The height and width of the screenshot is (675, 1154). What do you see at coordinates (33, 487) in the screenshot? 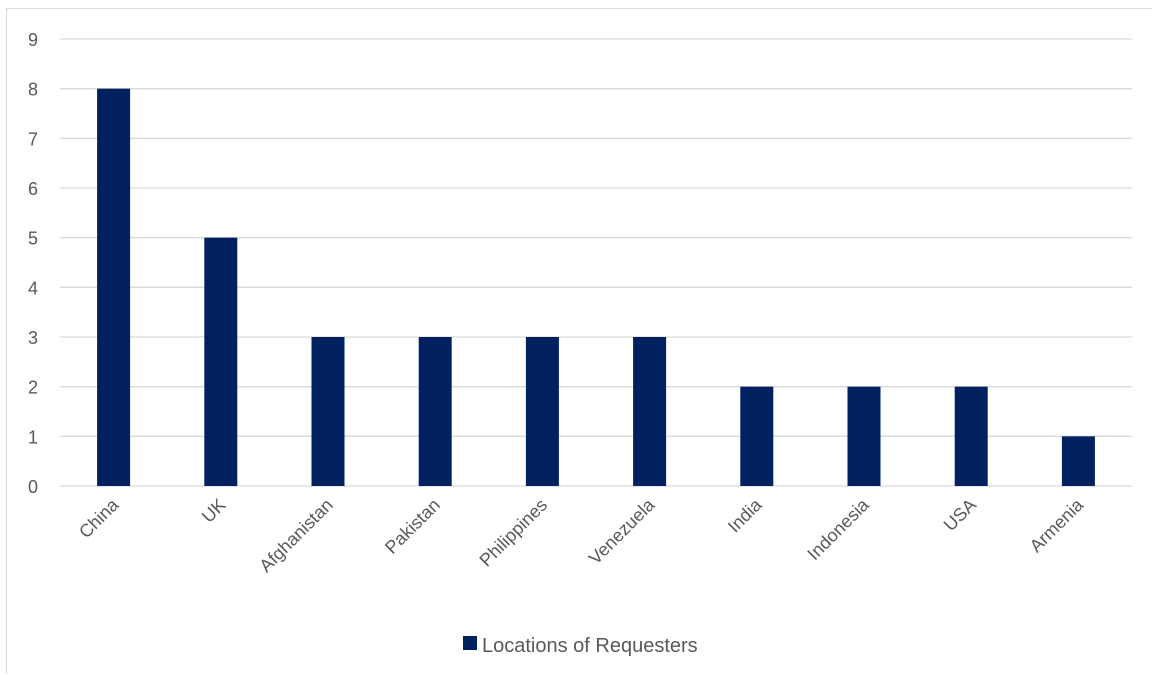
I see `y-tick-label: 0` at bounding box center [33, 487].